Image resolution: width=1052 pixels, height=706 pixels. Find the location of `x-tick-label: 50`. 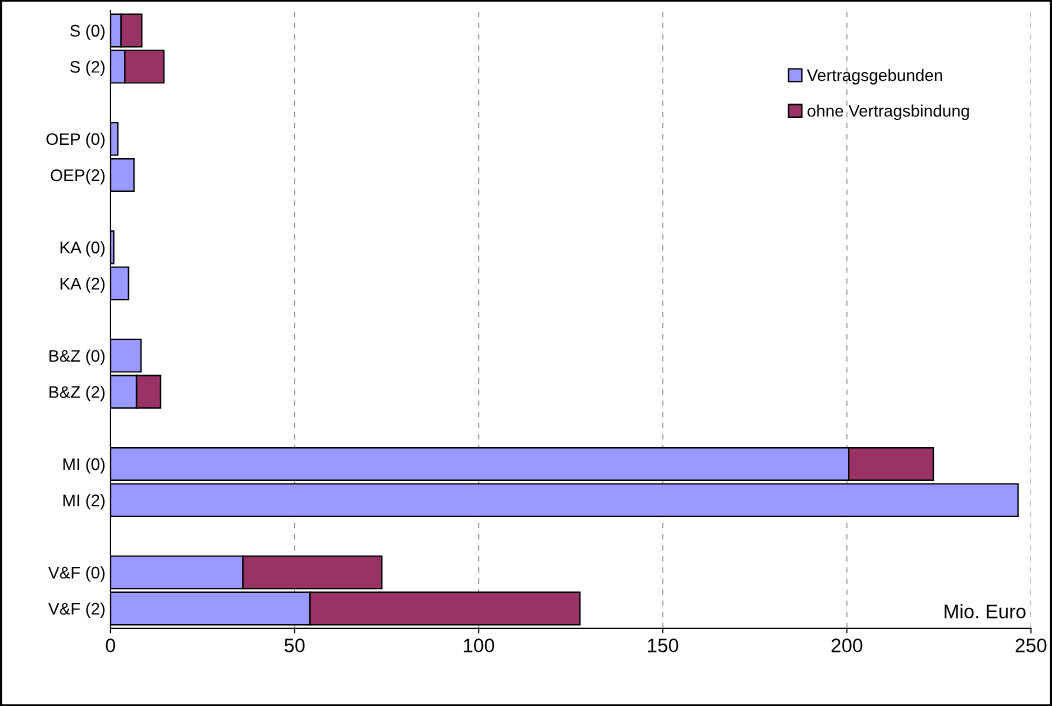

x-tick-label: 50 is located at coordinates (294, 645).